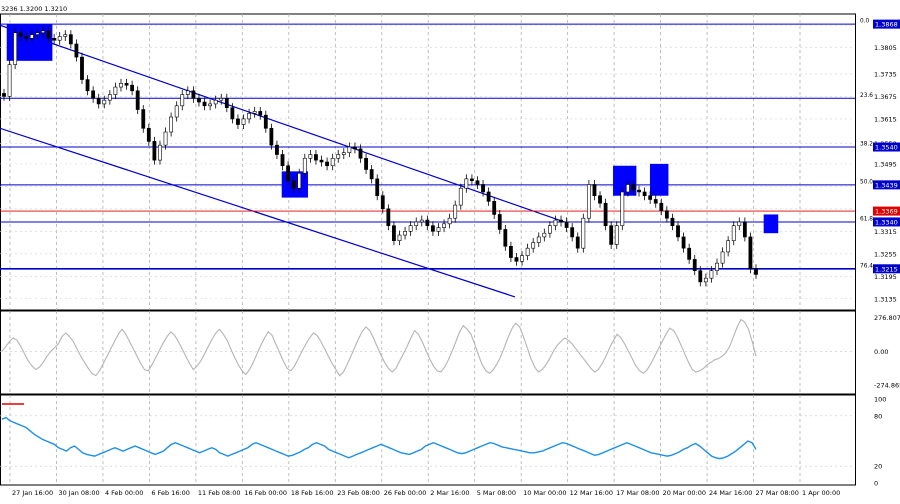 The width and height of the screenshot is (900, 504). Describe the element at coordinates (878, 416) in the screenshot. I see `rsi-tick-label: 80` at that location.